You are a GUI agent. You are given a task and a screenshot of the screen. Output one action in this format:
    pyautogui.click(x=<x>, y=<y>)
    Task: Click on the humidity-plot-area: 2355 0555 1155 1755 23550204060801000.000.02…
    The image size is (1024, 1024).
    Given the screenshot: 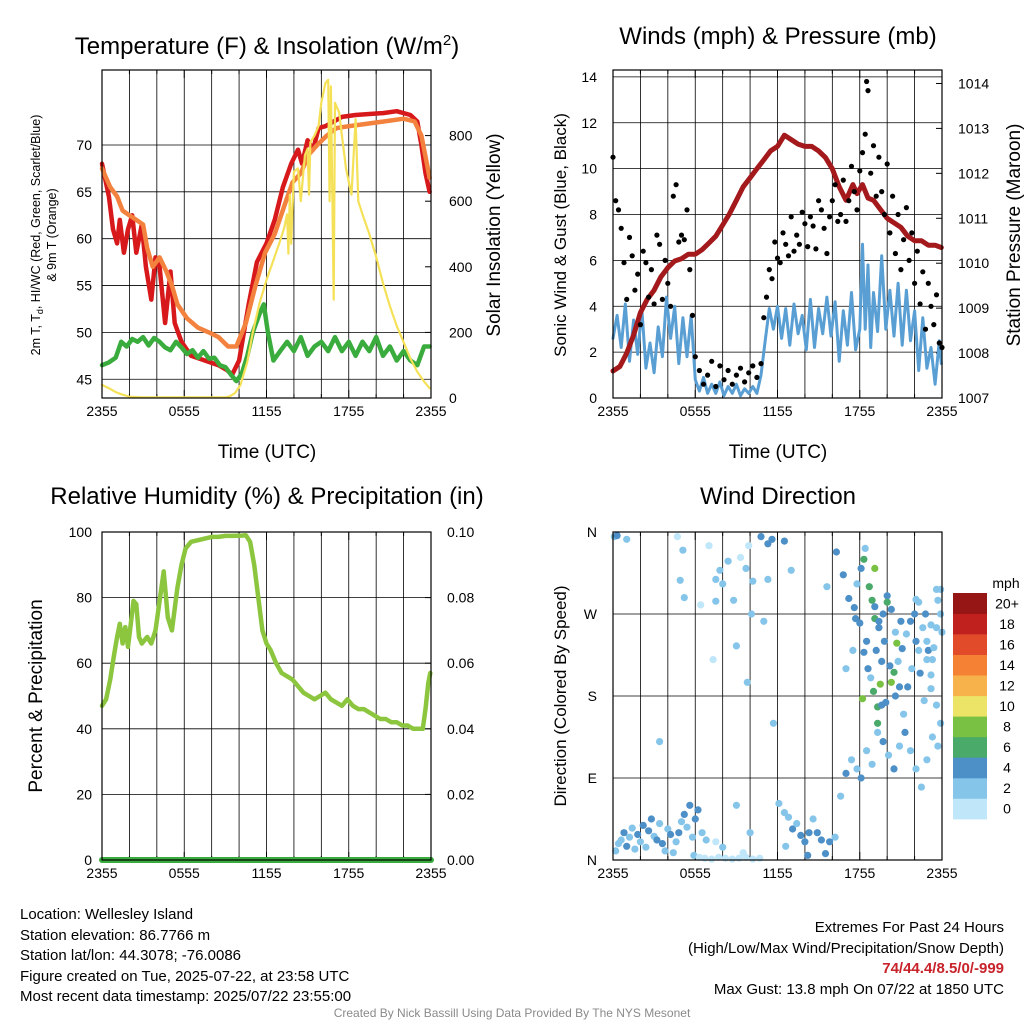 What is the action you would take?
    pyautogui.click(x=272, y=702)
    